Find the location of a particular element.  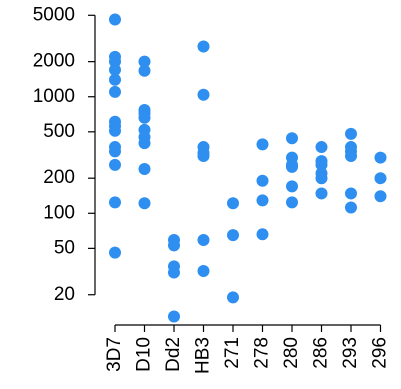

x-tick-label: D10 is located at coordinates (144, 354).